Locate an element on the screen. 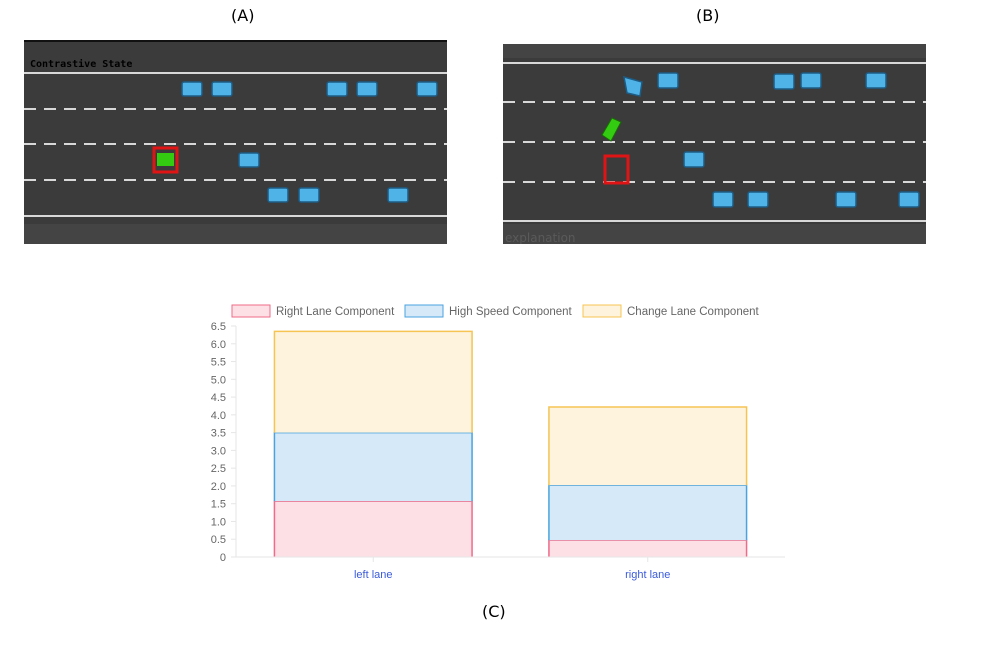 This screenshot has width=995, height=650. road-b-svg is located at coordinates (714, 144).